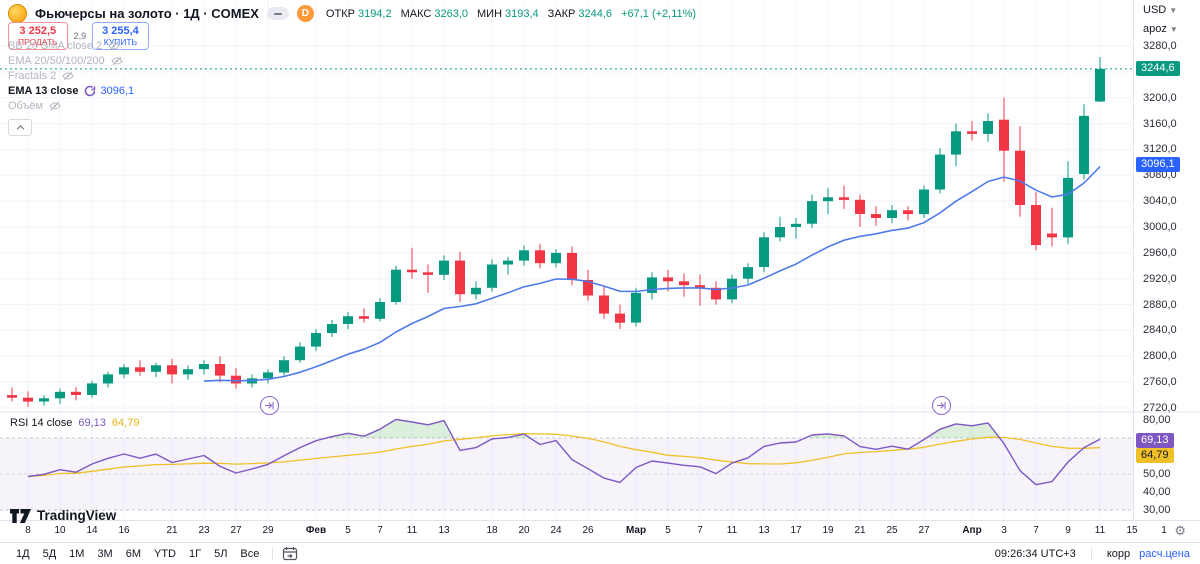 The width and height of the screenshot is (1200, 564). What do you see at coordinates (1160, 123) in the screenshot?
I see `price-tick: 3160,0` at bounding box center [1160, 123].